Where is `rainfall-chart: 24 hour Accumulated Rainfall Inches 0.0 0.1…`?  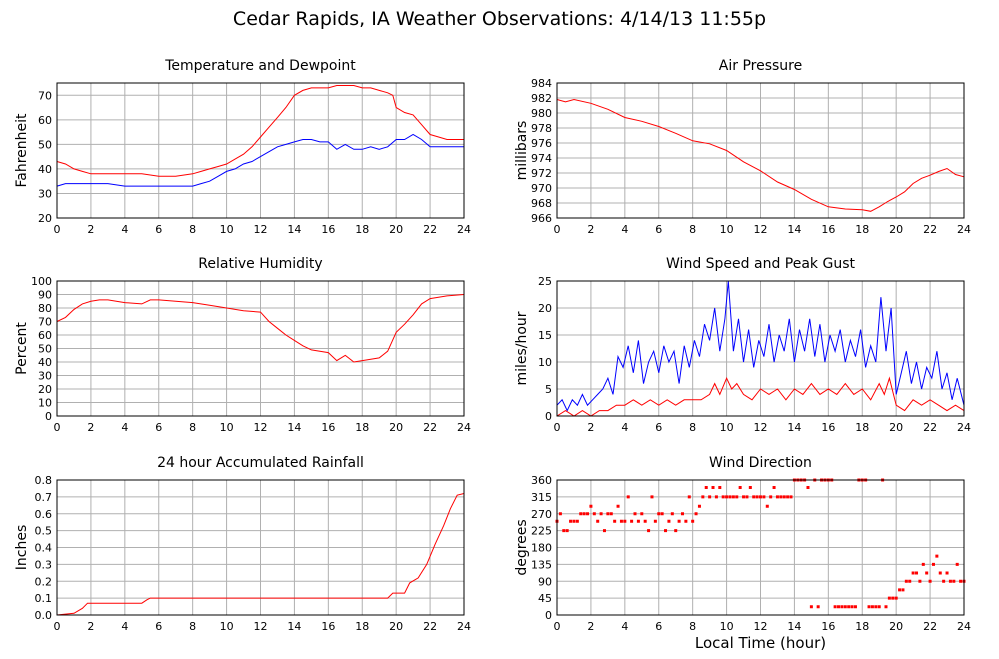
rainfall-chart: 24 hour Accumulated Rainfall Inches 0.0 0.1… is located at coordinates (242, 544).